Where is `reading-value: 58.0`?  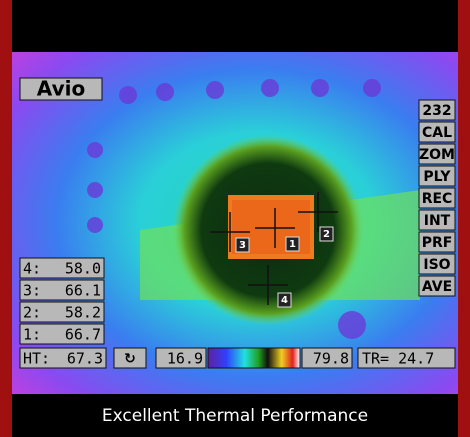 reading-value: 58.0 is located at coordinates (83, 269).